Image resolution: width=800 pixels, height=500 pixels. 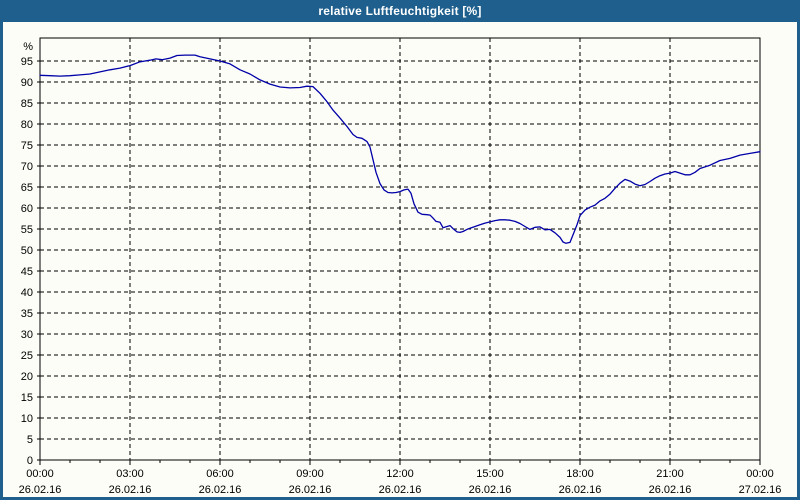 What do you see at coordinates (760, 490) in the screenshot?
I see `x-date-label: 27.02.16` at bounding box center [760, 490].